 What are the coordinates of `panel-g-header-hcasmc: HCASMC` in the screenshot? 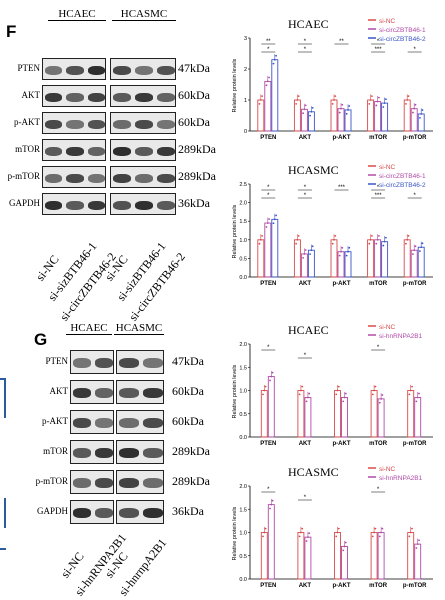 It's located at (139, 328).